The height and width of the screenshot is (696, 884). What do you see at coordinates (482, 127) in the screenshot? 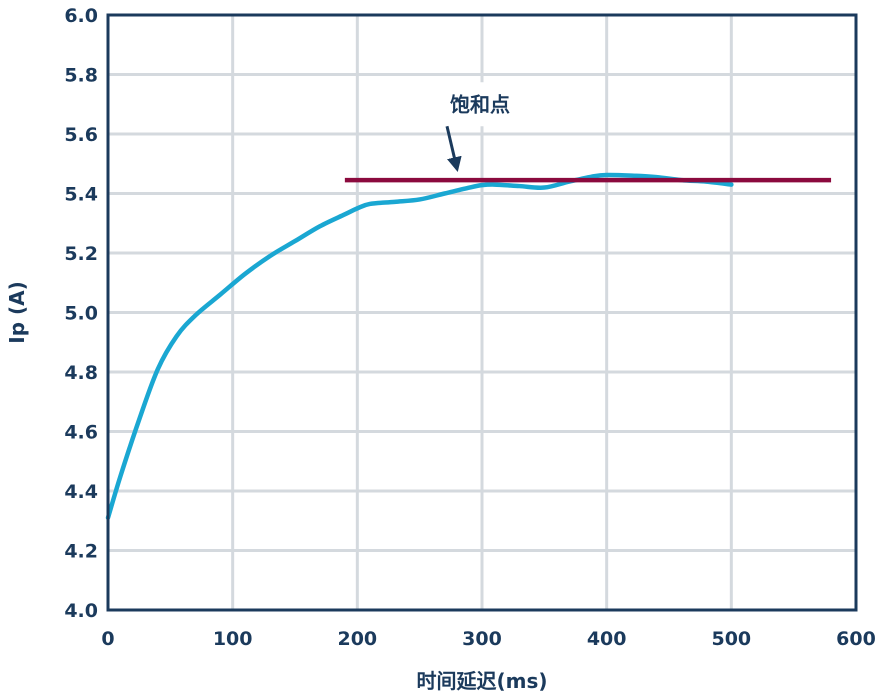
I see `annotation-layer: 饱和点` at bounding box center [482, 127].